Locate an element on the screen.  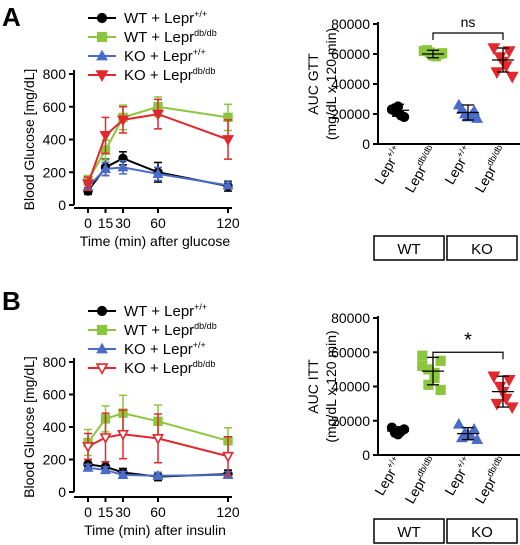
x-axis-title: Time (min) after insulin is located at coordinates (155, 530).